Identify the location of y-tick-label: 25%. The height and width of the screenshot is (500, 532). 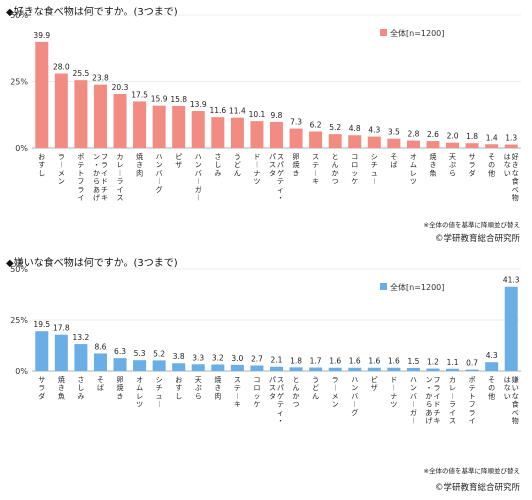
(19, 82).